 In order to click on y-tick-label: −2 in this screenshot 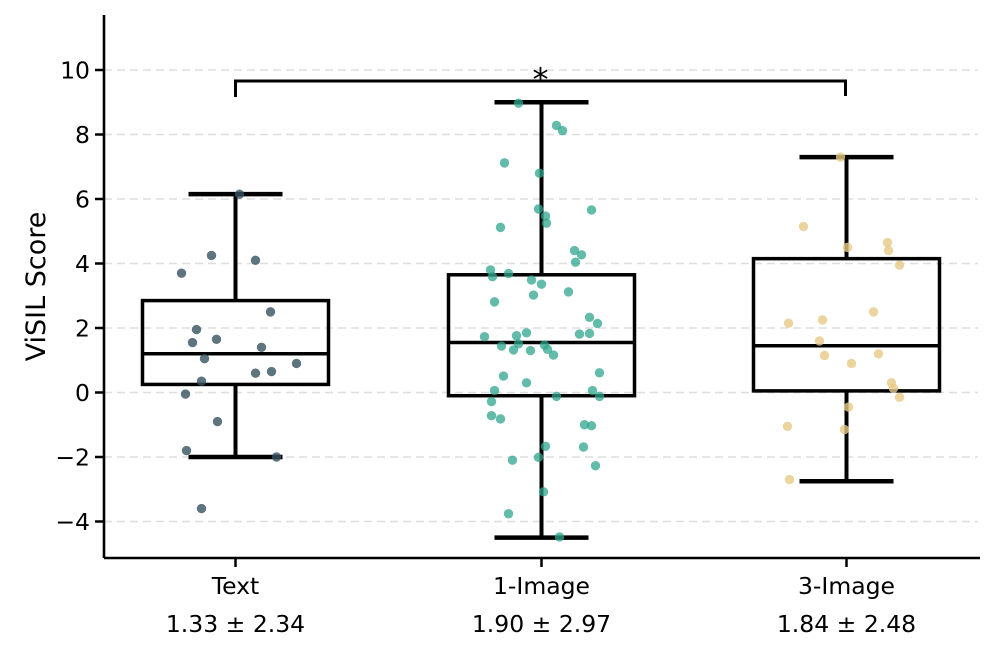, I will do `click(72, 458)`.